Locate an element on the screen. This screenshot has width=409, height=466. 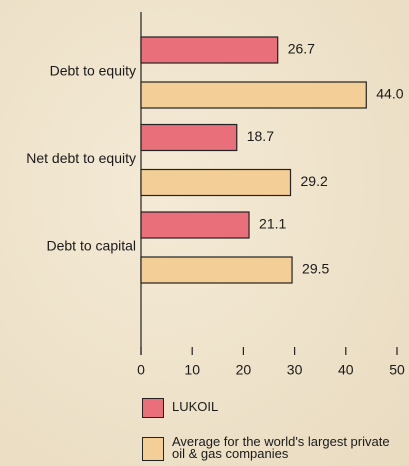
category-label: Net debt to equity is located at coordinates (81, 158).